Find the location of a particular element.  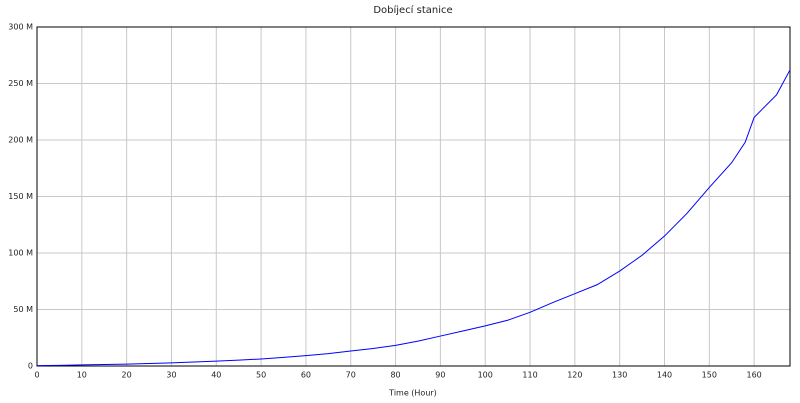

x-tick-label: 70 is located at coordinates (351, 375).